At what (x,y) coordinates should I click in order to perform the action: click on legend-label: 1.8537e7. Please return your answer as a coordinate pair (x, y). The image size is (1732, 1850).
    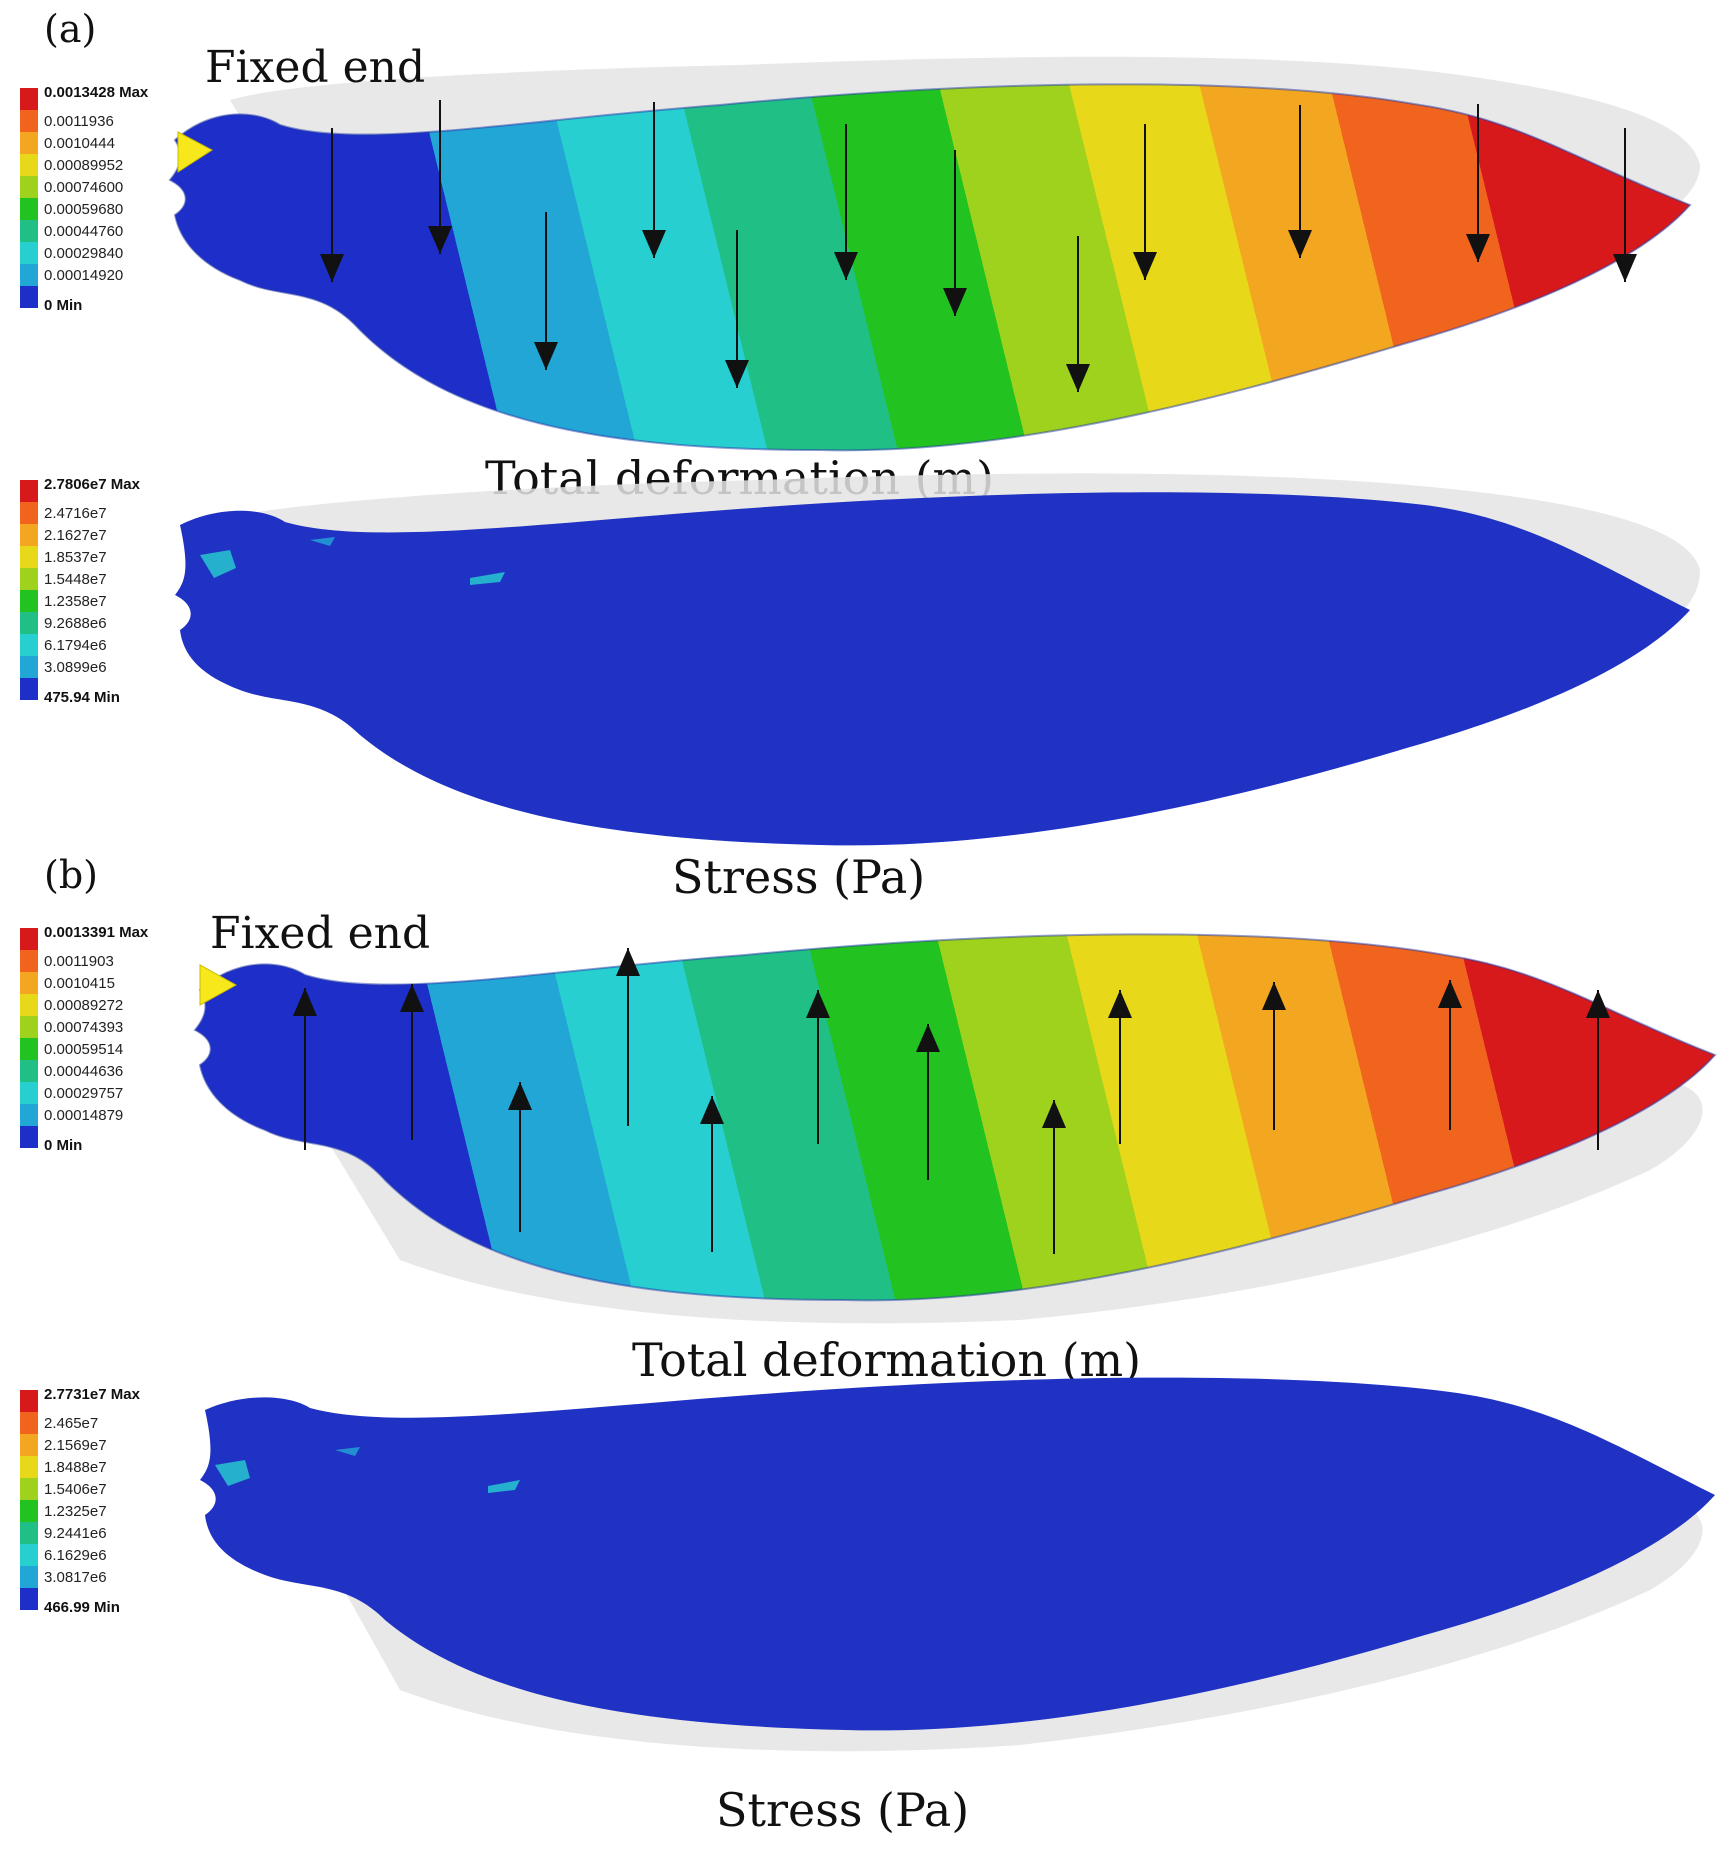
    Looking at the image, I should click on (75, 557).